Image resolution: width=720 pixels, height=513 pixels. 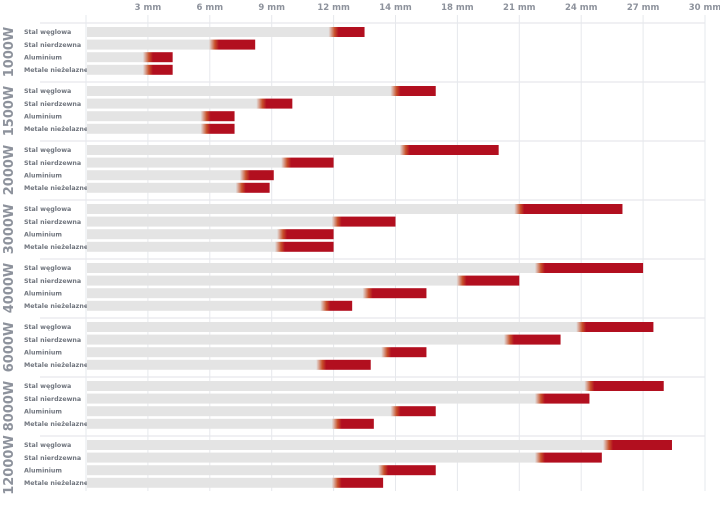 What do you see at coordinates (704, 8) in the screenshot?
I see `x-tick-label: 30 mm` at bounding box center [704, 8].